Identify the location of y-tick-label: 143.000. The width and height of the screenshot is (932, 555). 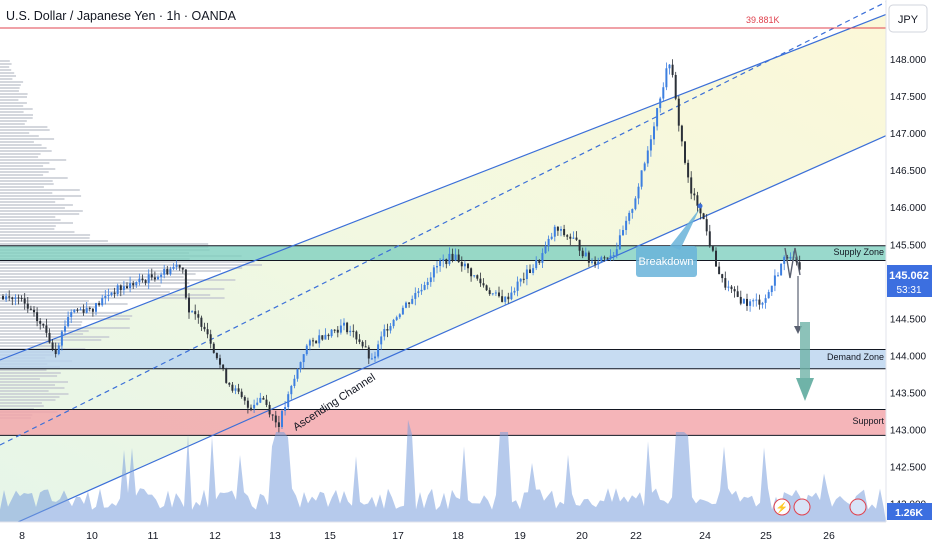
(908, 431).